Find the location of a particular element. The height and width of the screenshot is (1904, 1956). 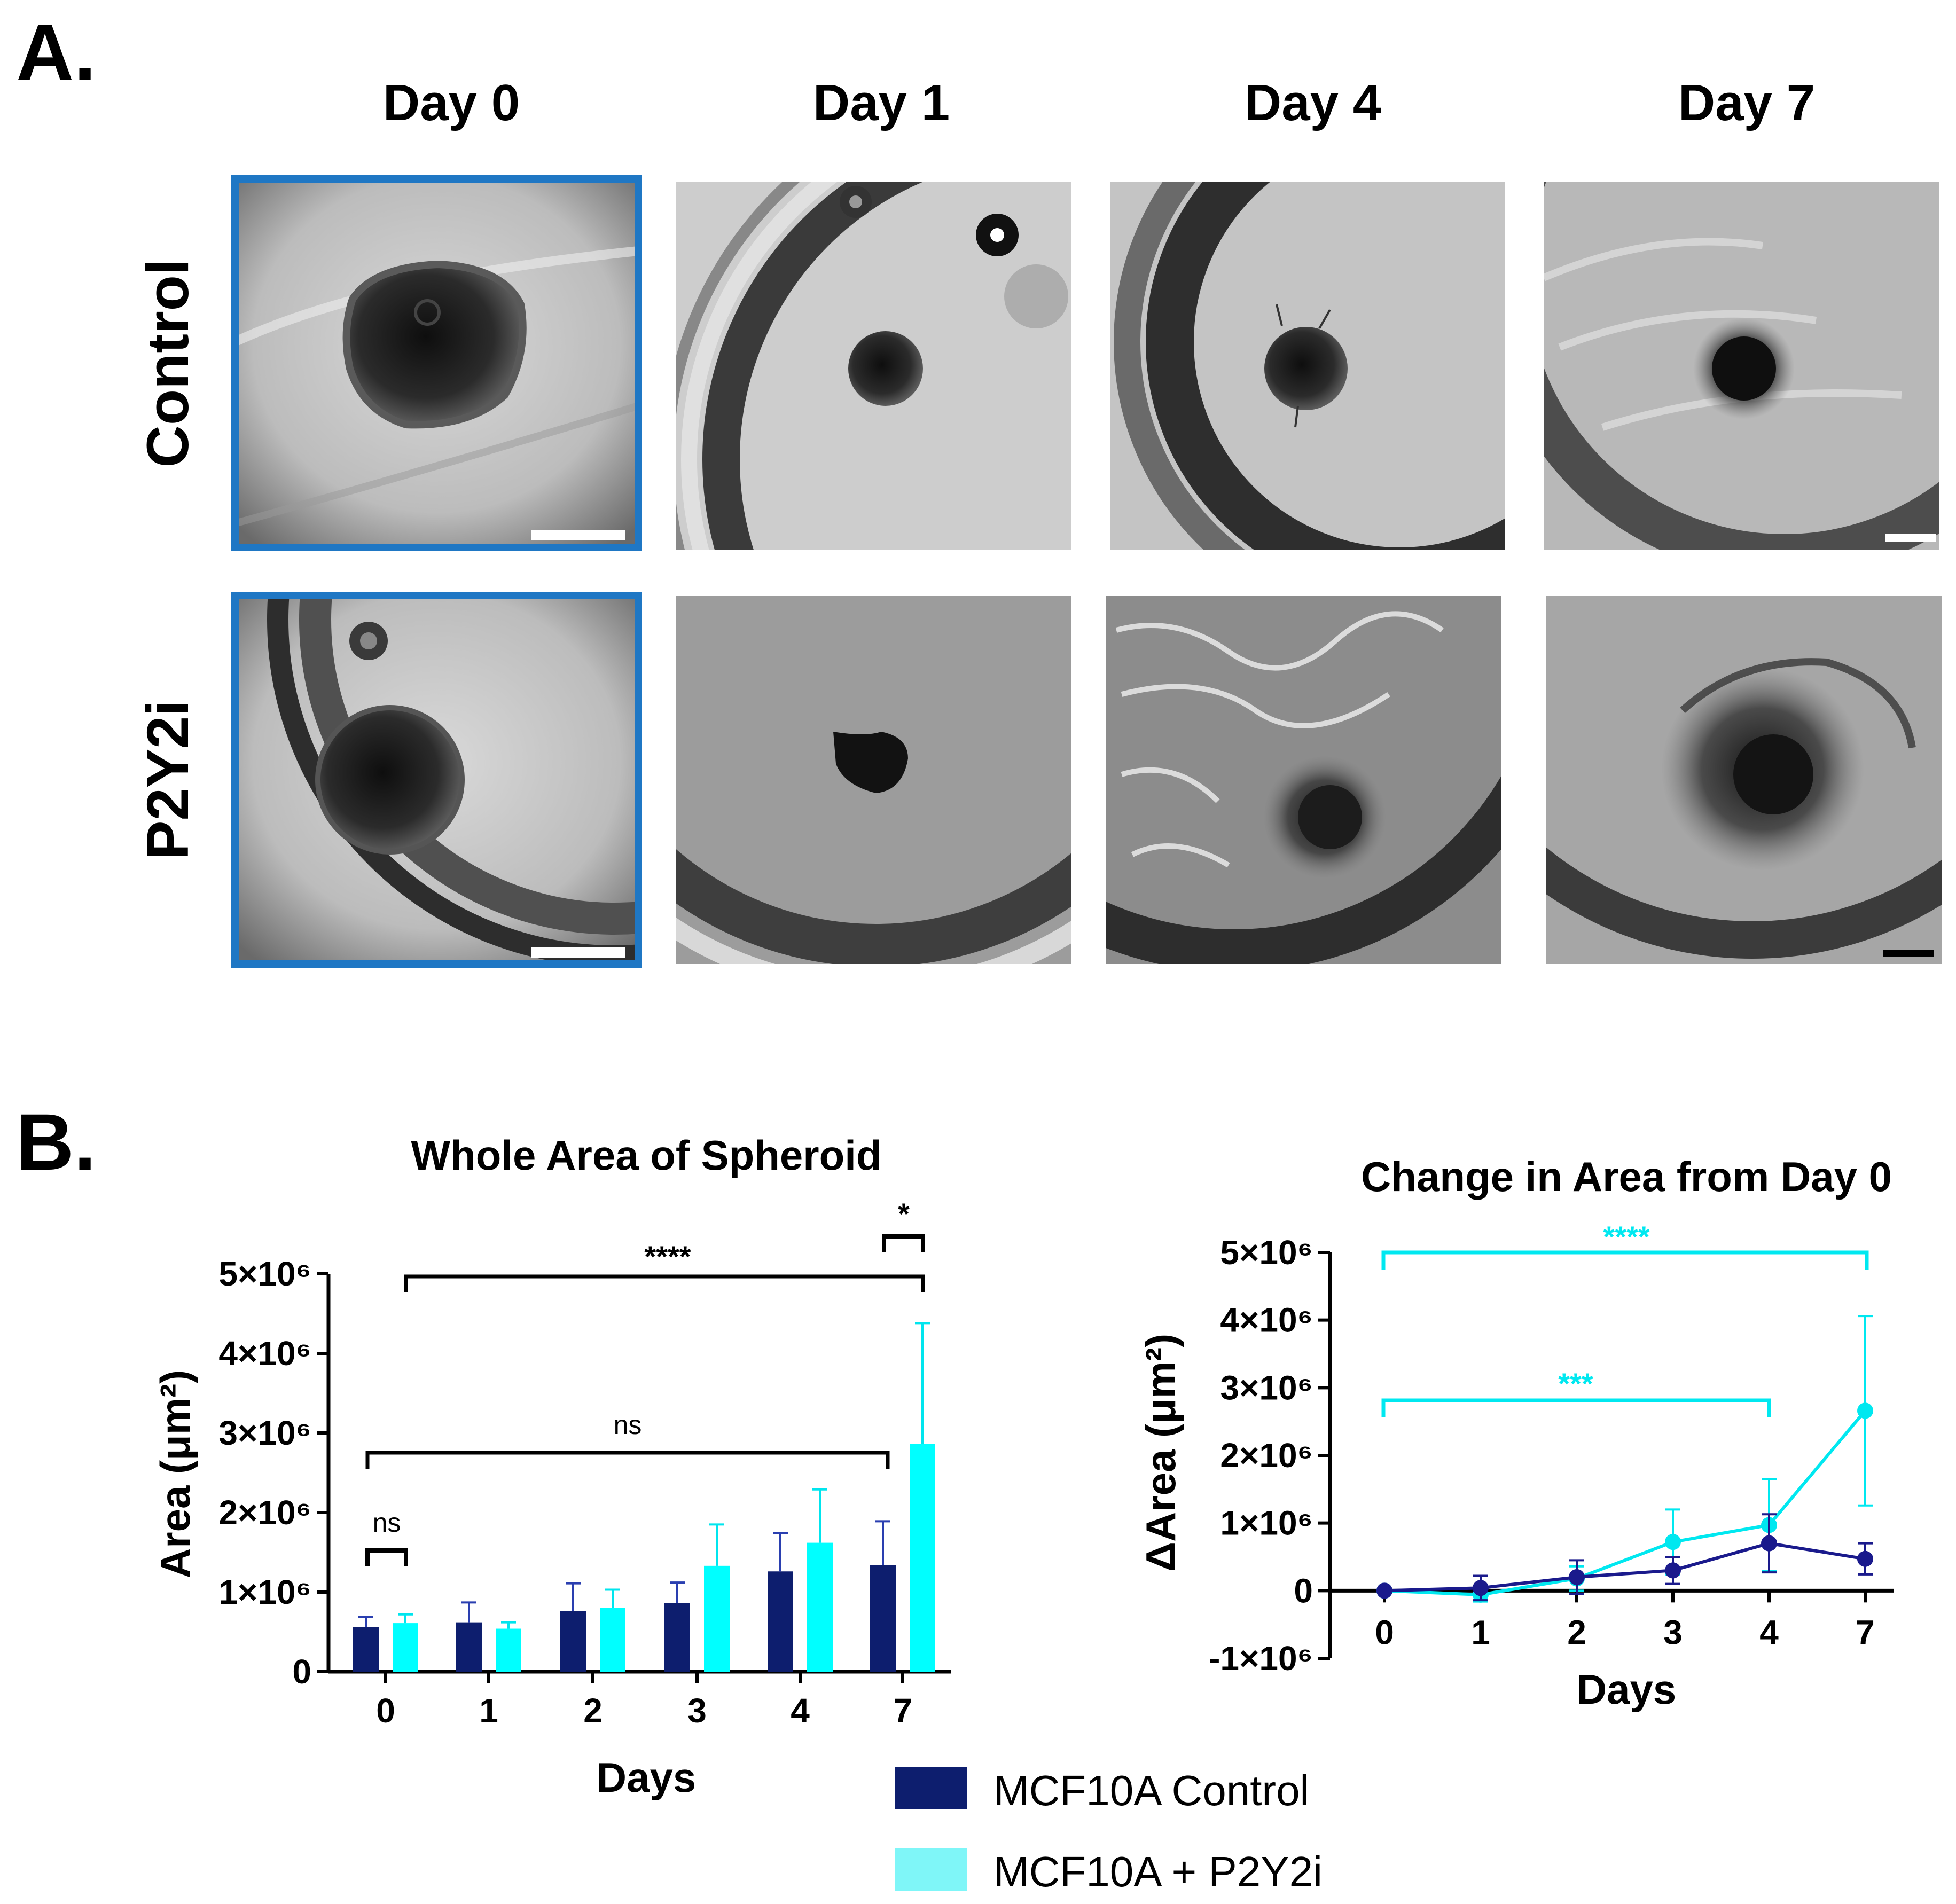

panel-a-letter: A. is located at coordinates (56, 52).